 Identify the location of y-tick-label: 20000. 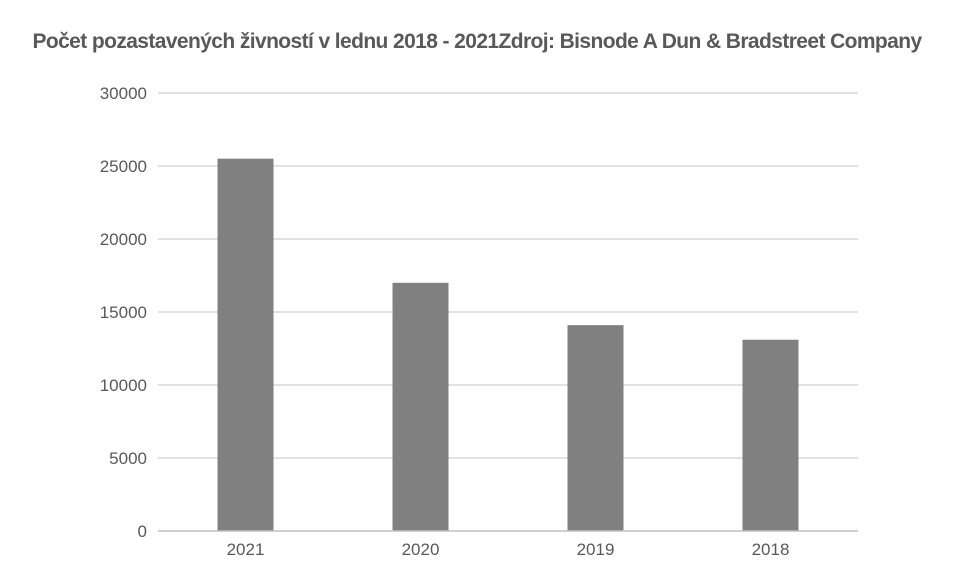
(123, 239).